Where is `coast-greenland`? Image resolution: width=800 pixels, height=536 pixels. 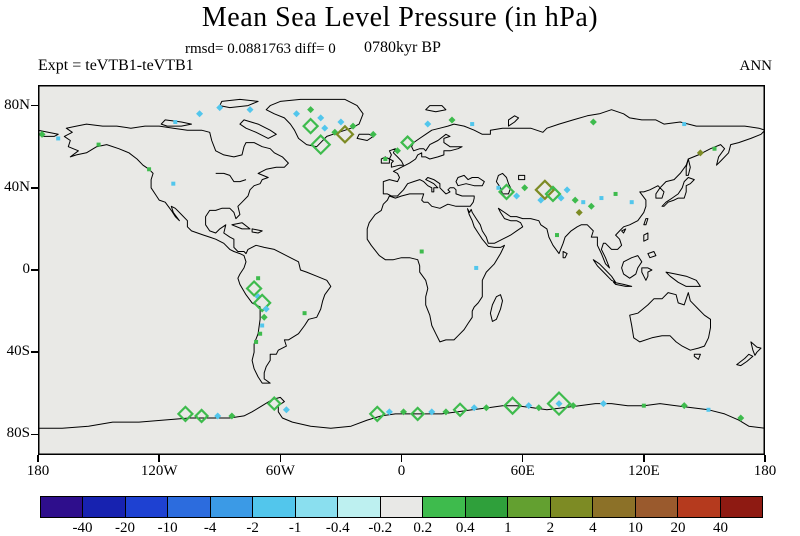
coast-greenland is located at coordinates (314, 123).